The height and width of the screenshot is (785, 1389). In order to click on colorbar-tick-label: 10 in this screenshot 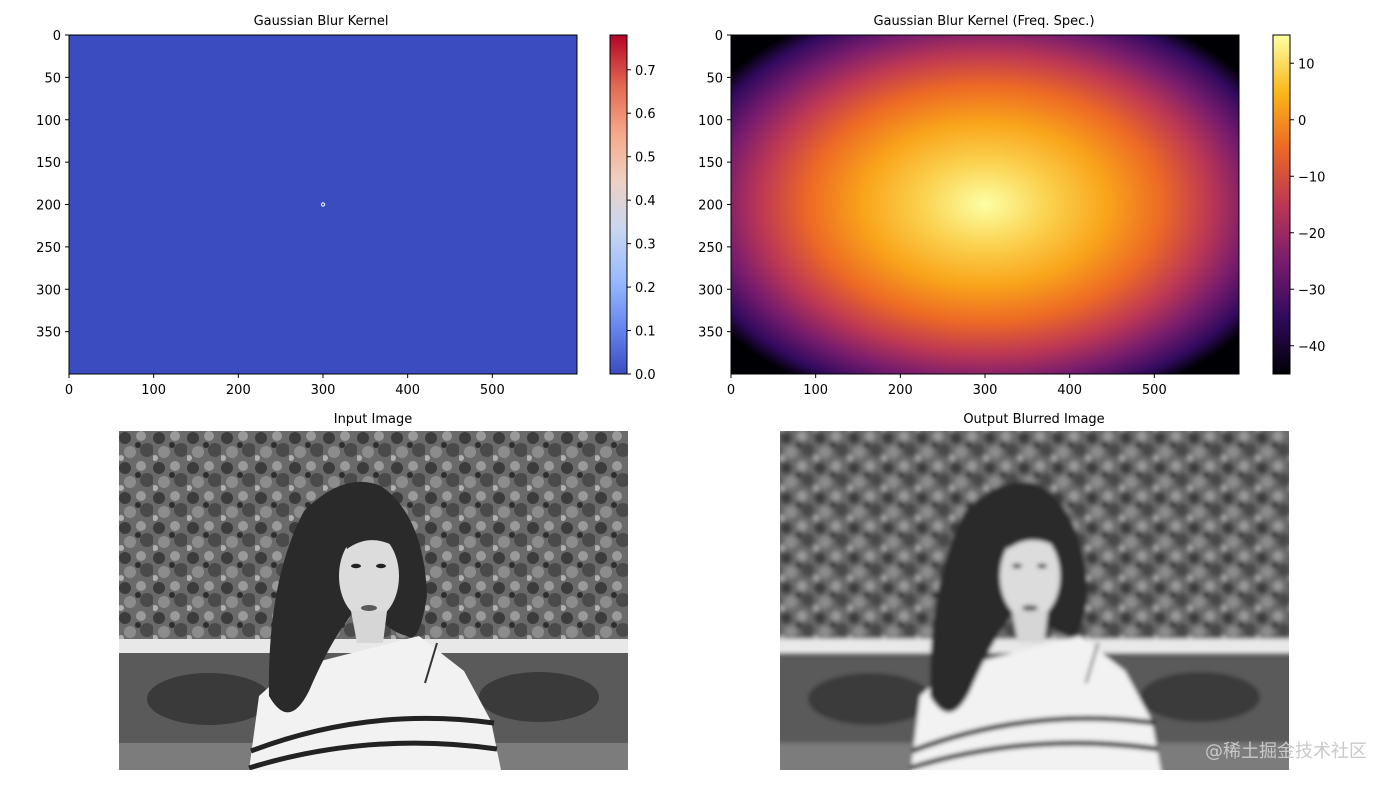, I will do `click(1306, 64)`.